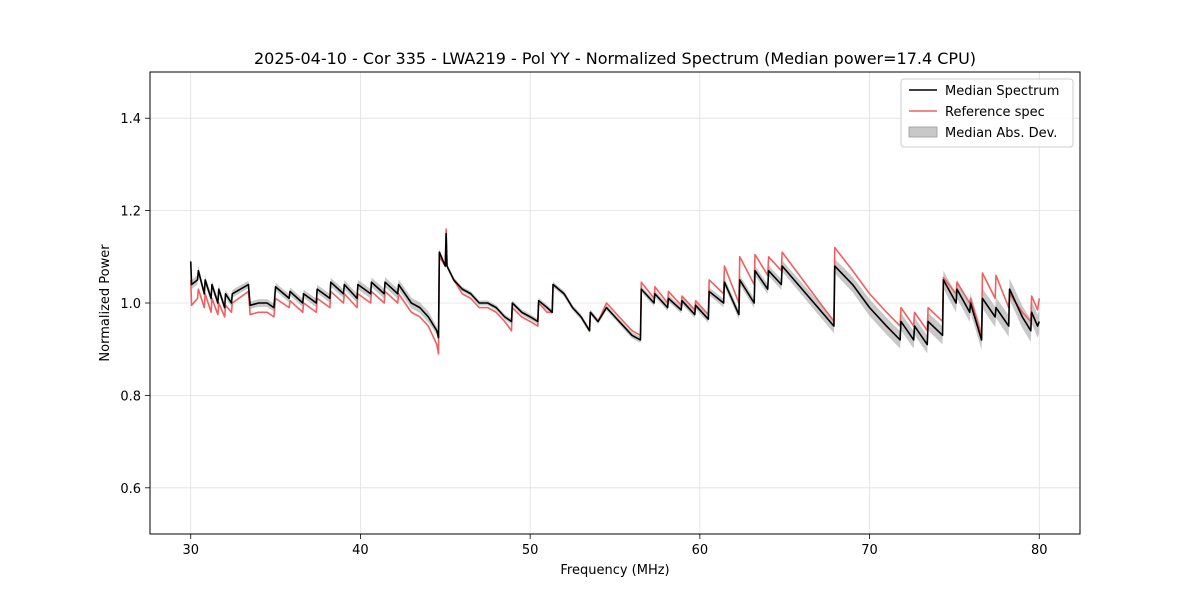 The width and height of the screenshot is (1200, 600). What do you see at coordinates (995, 112) in the screenshot?
I see `legend-label-reference: Reference spec` at bounding box center [995, 112].